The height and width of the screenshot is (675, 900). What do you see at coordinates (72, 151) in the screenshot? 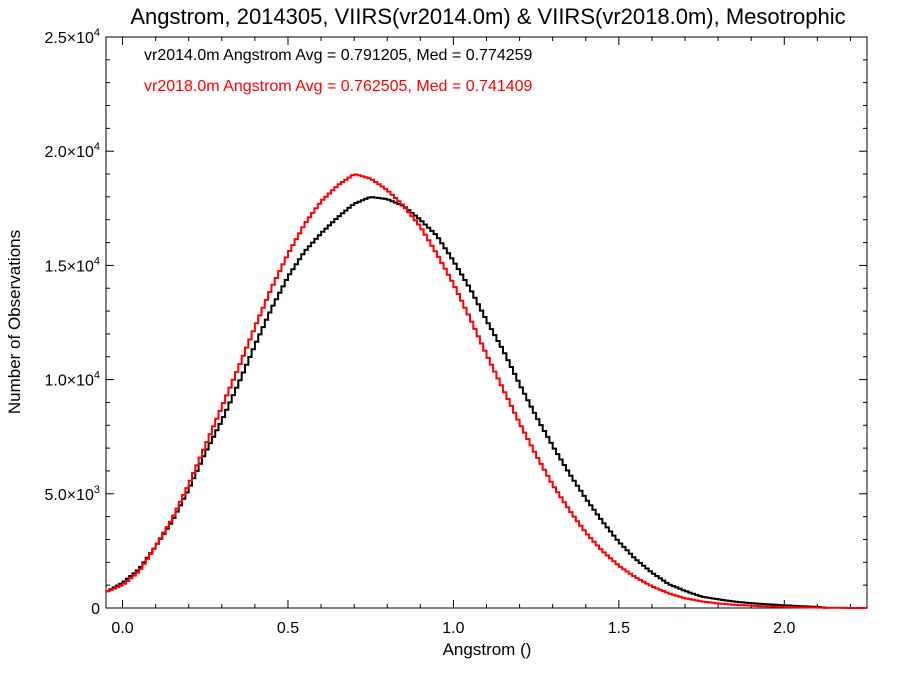
I see `y-tick-label: 2.0×10⁴` at bounding box center [72, 151].